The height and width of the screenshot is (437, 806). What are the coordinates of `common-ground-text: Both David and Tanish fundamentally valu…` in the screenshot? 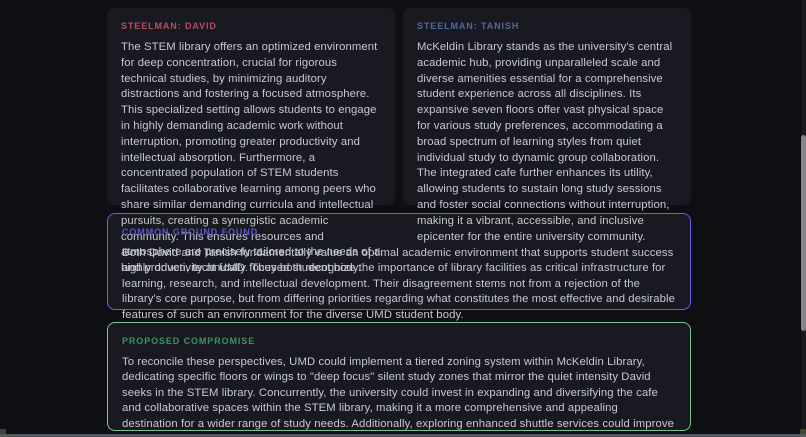 It's located at (399, 284).